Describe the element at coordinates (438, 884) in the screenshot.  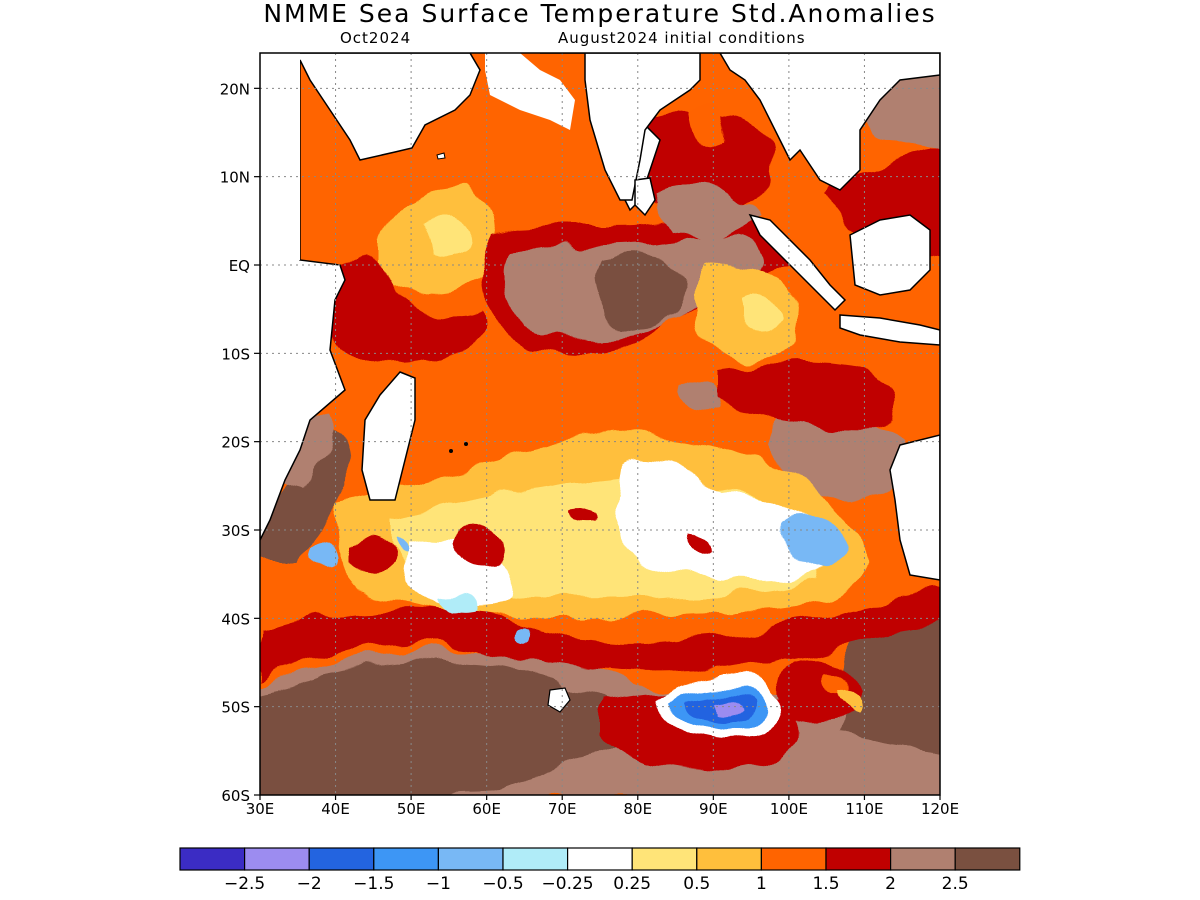
I see `colorbar-label: −1` at that location.